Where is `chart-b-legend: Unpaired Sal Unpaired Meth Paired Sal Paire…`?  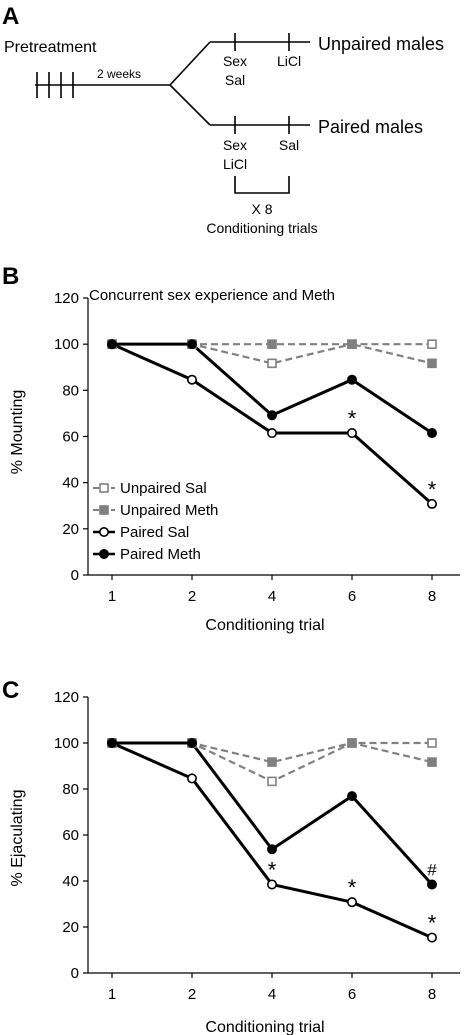 chart-b-legend: Unpaired Sal Unpaired Meth Paired Sal Paire… is located at coordinates (155, 521).